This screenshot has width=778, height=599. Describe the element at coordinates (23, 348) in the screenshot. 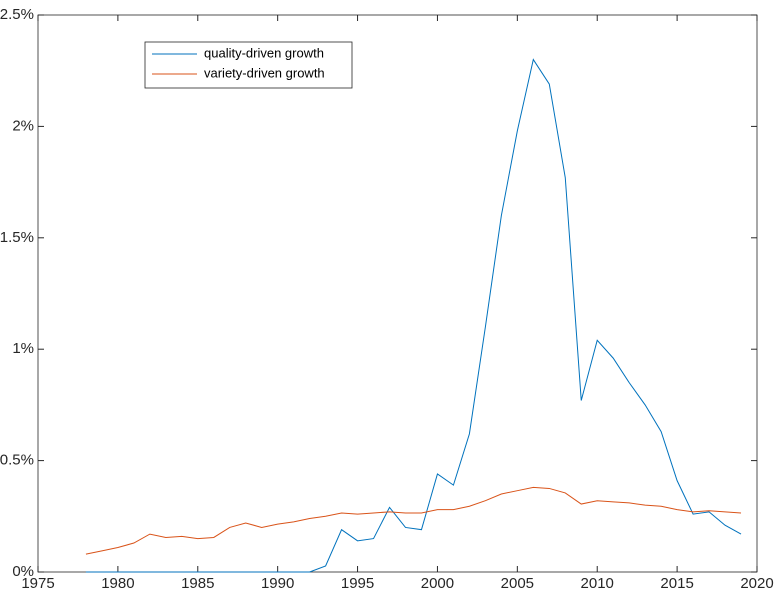

I see `y-tick-label: 1%` at that location.